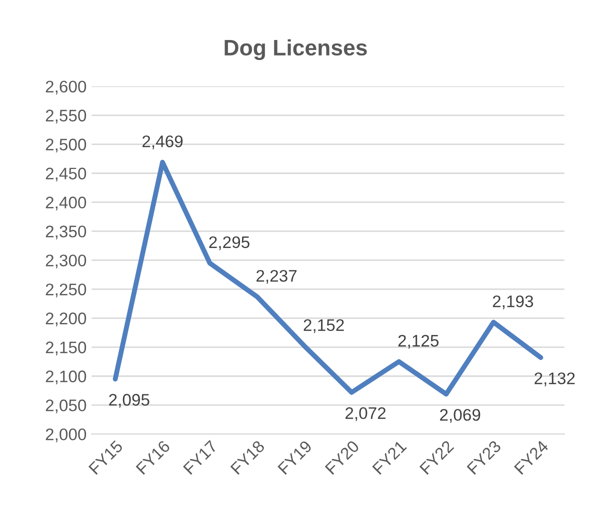  Describe the element at coordinates (554, 379) in the screenshot. I see `data-label: 2,132` at that location.